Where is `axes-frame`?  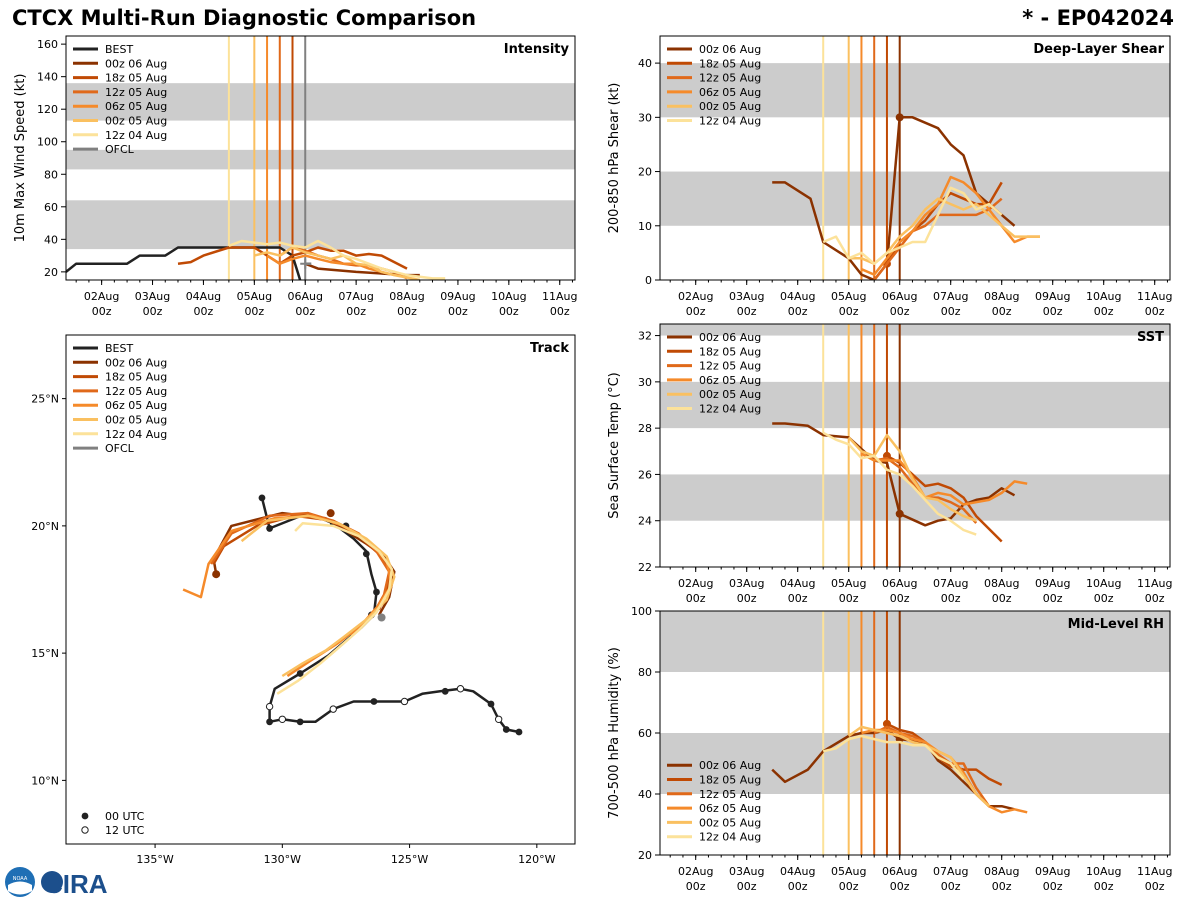
axes-frame is located at coordinates (915, 445).